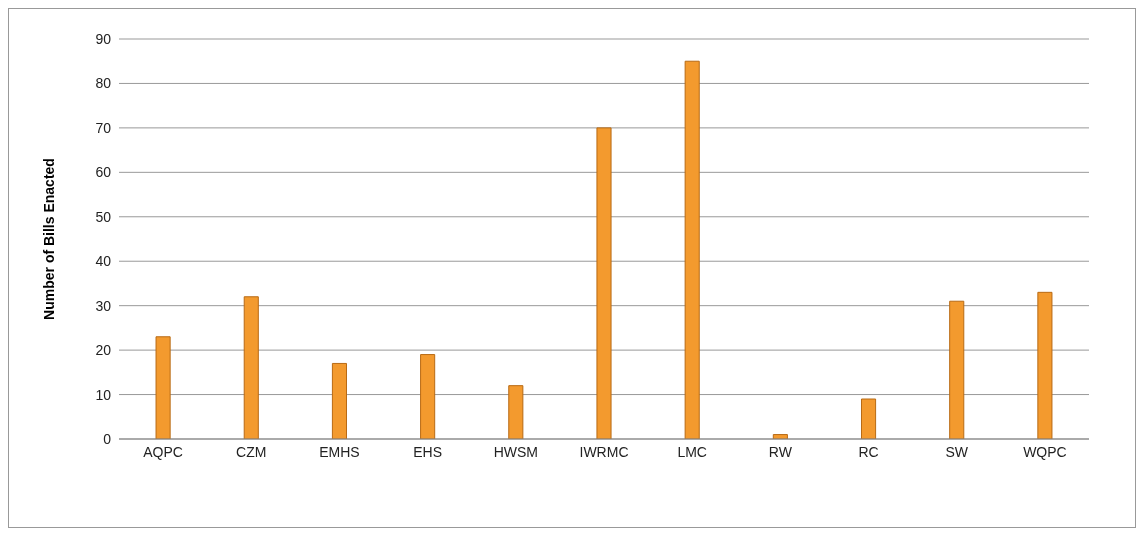 This screenshot has height=536, width=1144. What do you see at coordinates (515, 451) in the screenshot?
I see `x-tick-label: HWSM` at bounding box center [515, 451].